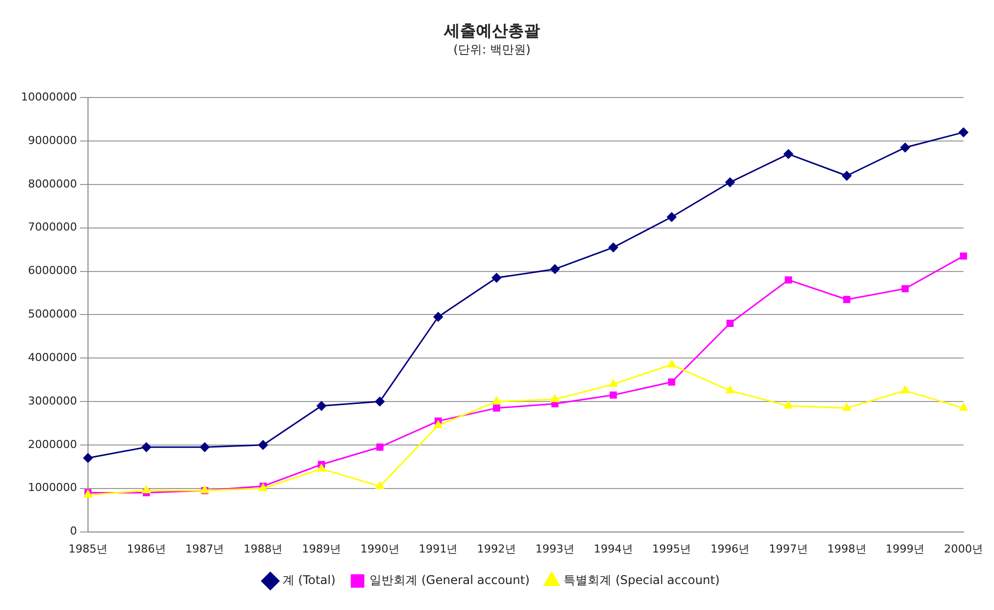 This screenshot has width=994, height=610. I want to click on x-tick-label: 1990년, so click(380, 549).